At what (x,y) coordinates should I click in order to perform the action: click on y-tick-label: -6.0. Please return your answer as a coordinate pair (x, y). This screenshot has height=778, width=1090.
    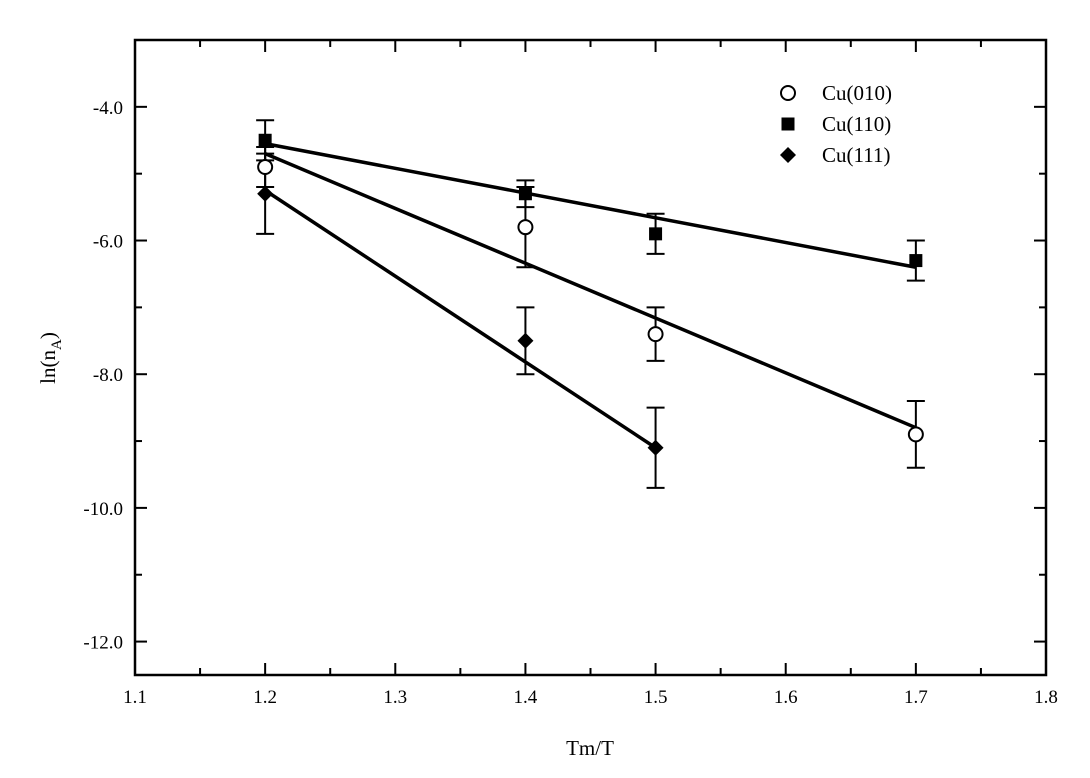
    Looking at the image, I should click on (108, 242).